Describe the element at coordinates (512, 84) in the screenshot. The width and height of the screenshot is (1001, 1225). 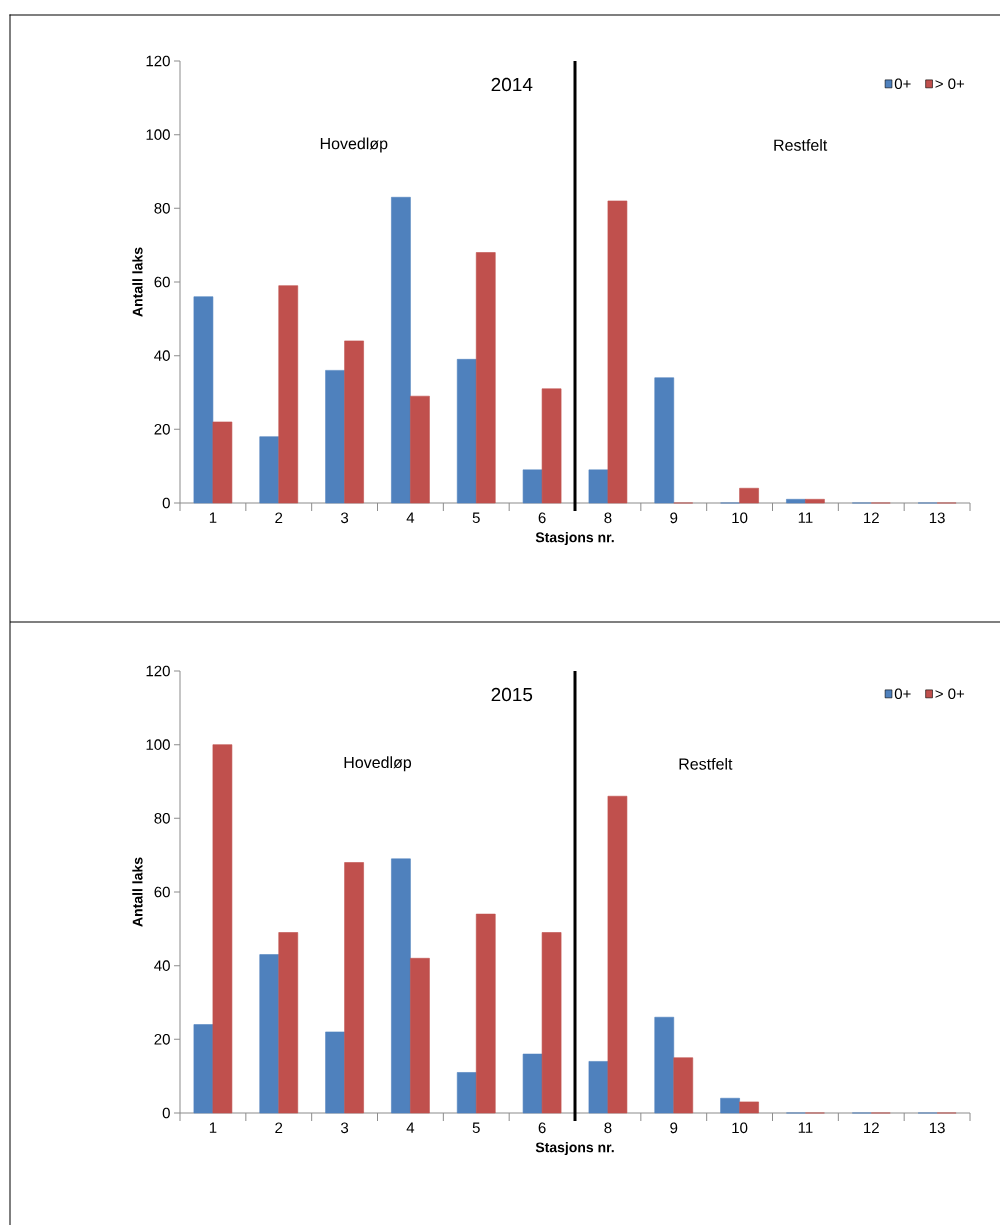
I see `text: 2014` at that location.